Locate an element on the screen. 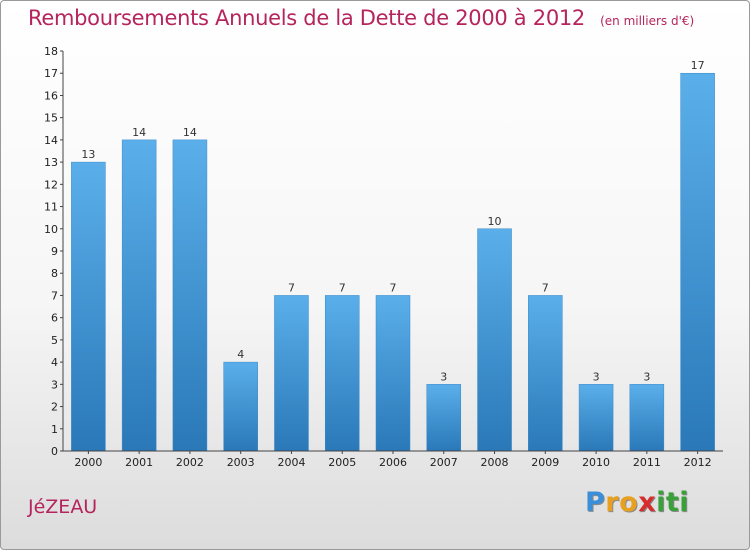 The image size is (750, 550). logo-letter: r is located at coordinates (612, 502).